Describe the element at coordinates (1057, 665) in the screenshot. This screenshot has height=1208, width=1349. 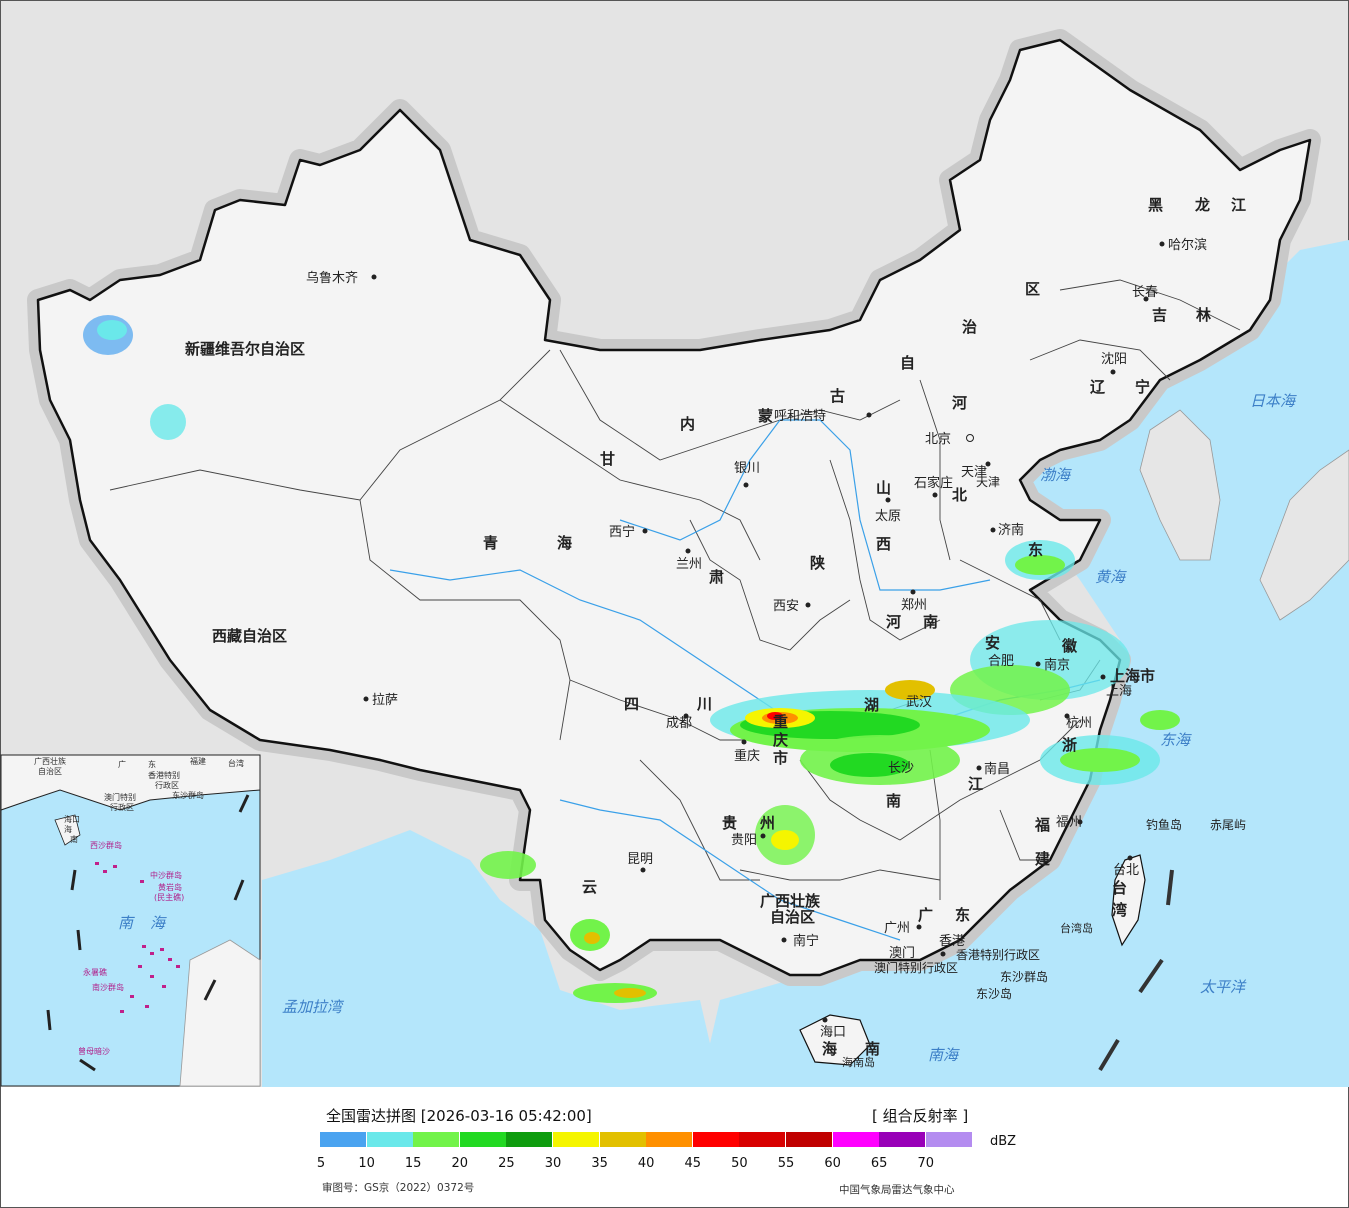
I see `city-nanjing: 南京` at that location.